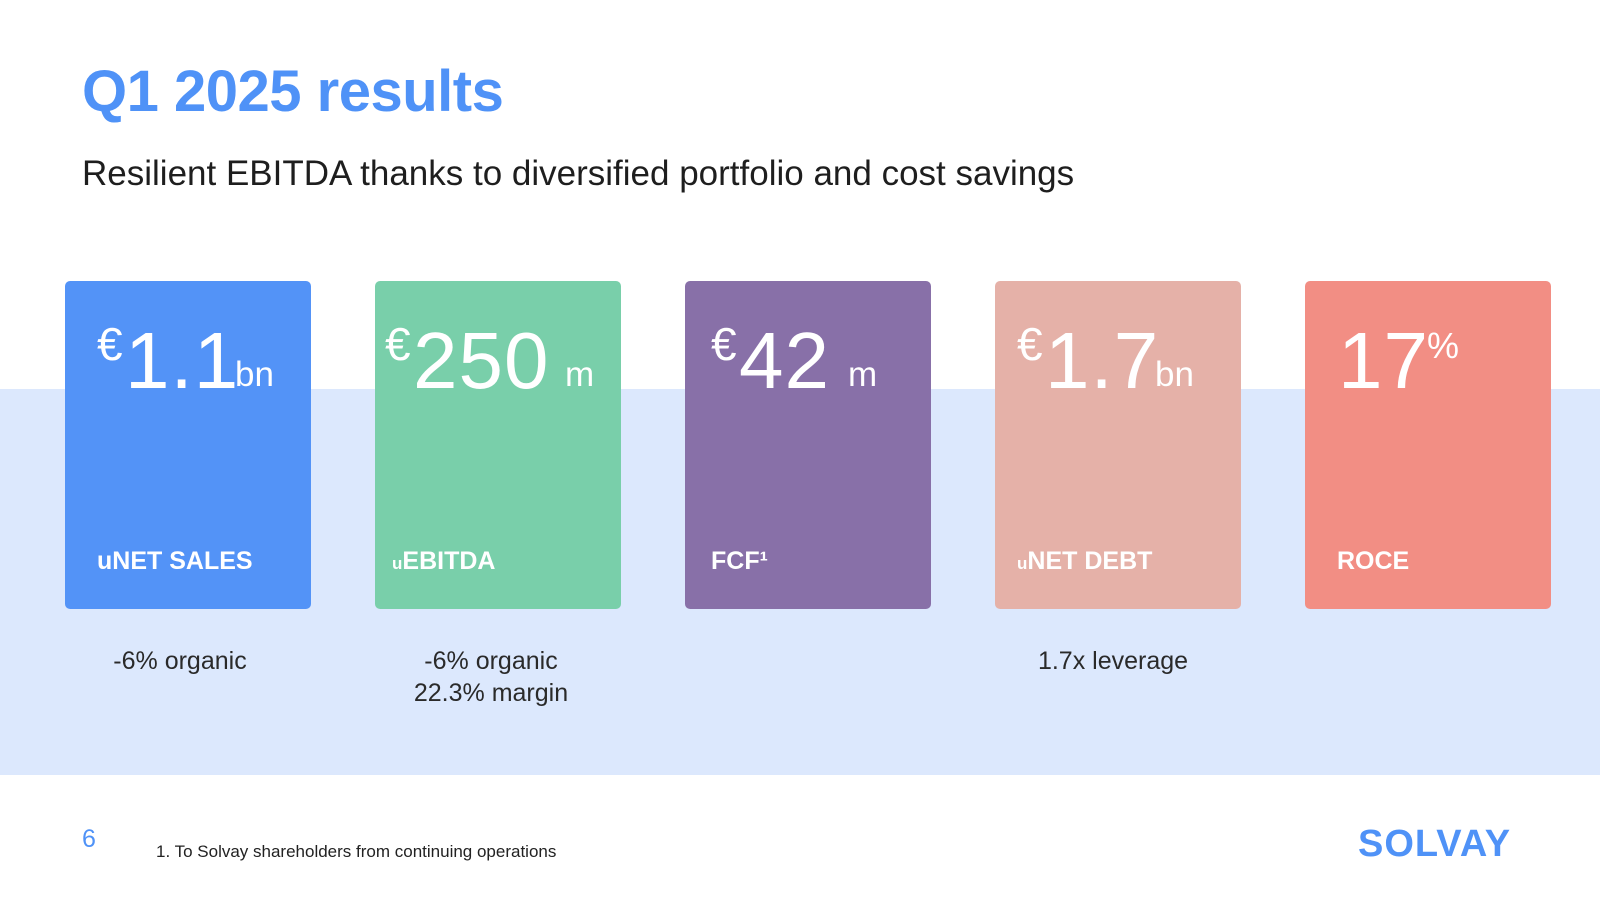  Describe the element at coordinates (1102, 360) in the screenshot. I see `kpi-number: 1.7` at that location.